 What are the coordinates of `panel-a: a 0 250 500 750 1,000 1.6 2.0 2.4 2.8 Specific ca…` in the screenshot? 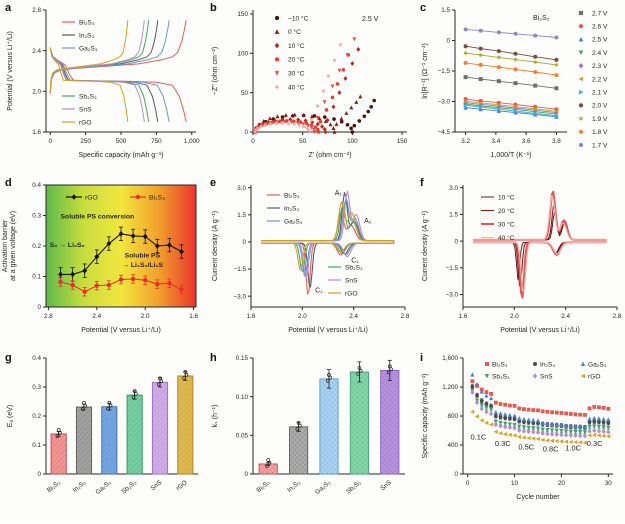 It's located at (102, 87).